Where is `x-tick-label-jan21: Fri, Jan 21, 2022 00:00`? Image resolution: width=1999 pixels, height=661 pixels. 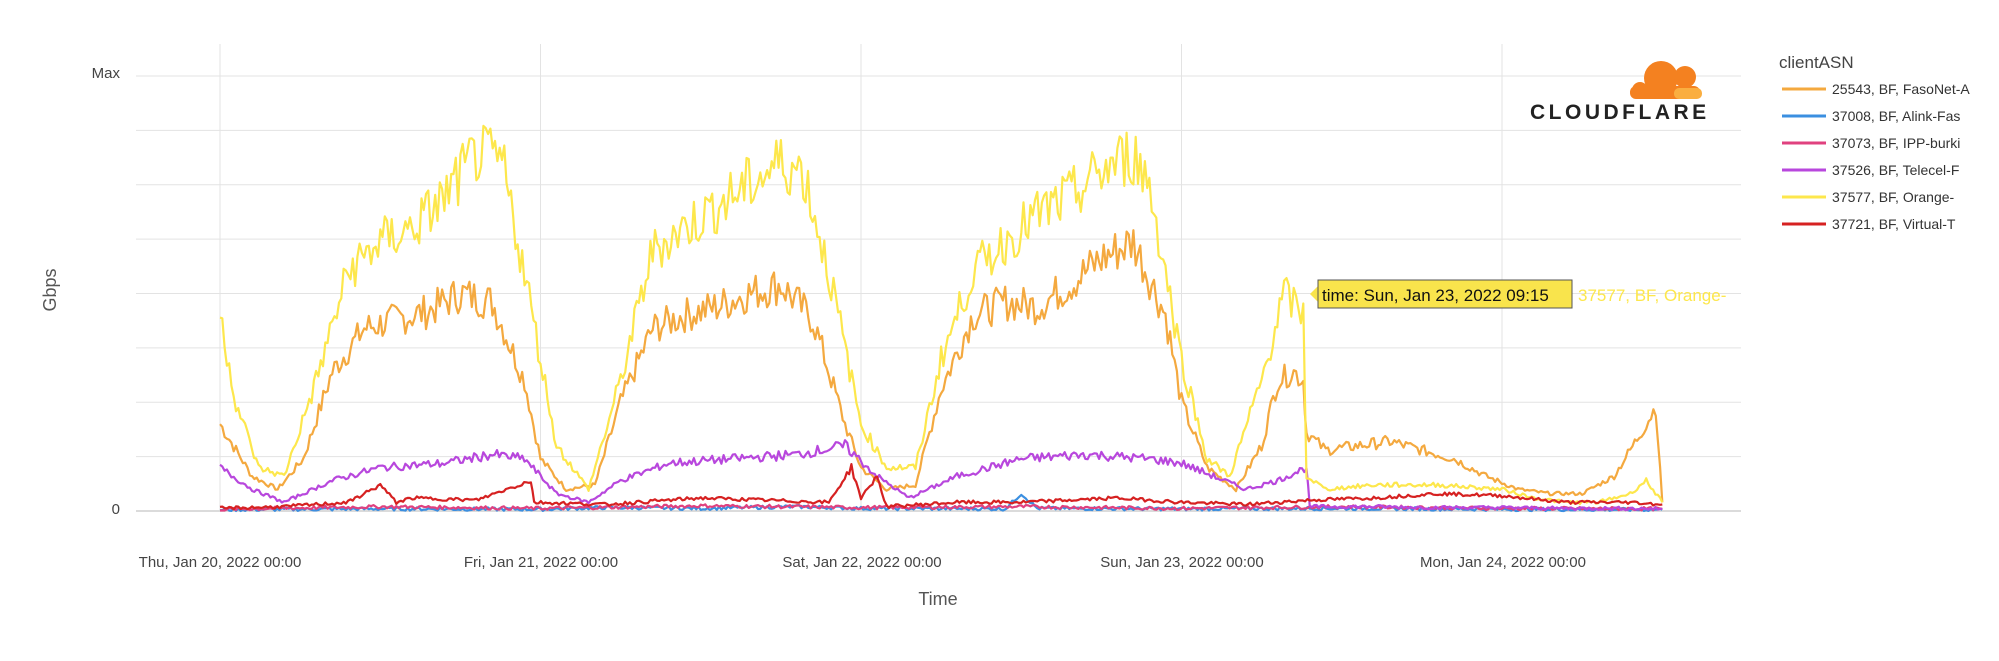
x-tick-label-jan21: Fri, Jan 21, 2022 00:00 is located at coordinates (541, 562).